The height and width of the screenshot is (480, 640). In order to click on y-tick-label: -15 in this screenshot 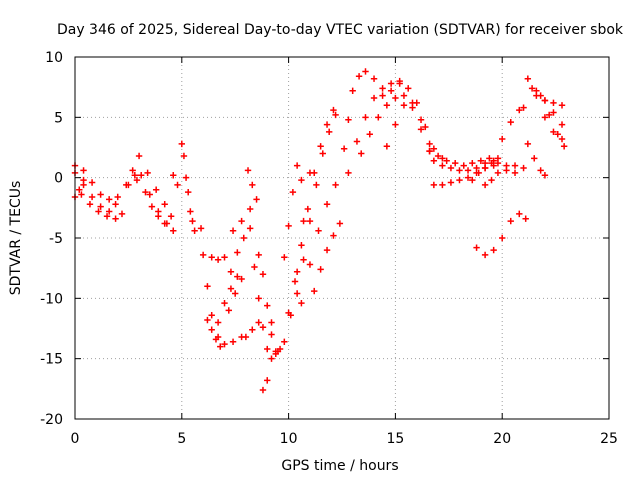, I will do `click(51, 360)`.